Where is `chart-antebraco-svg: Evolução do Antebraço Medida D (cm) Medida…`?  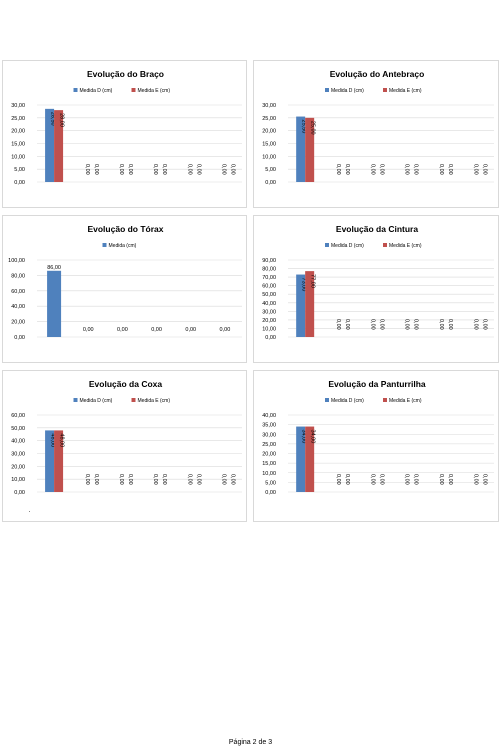
chart-antebraco-svg: Evolução do Antebraço Medida D (cm) Medida… is located at coordinates (378, 127).